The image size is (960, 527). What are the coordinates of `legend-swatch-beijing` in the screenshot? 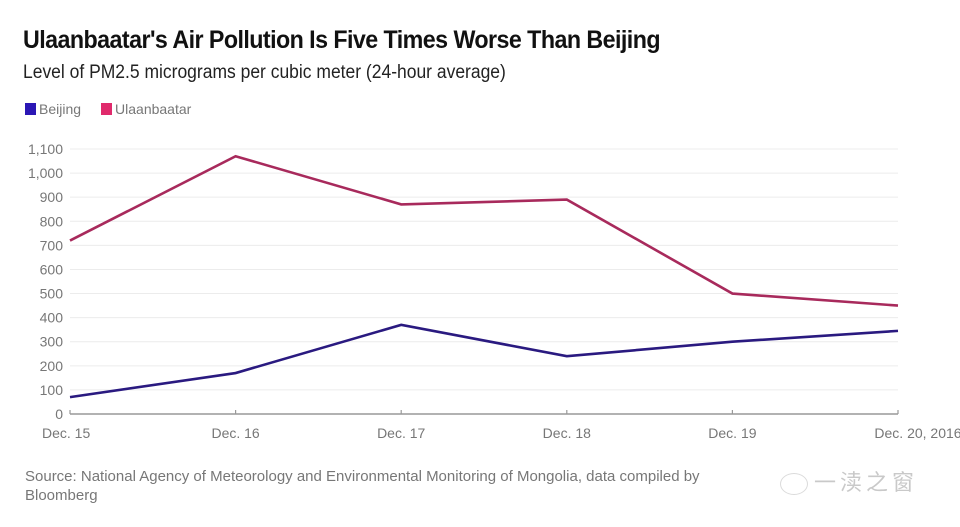 It's located at (30, 109).